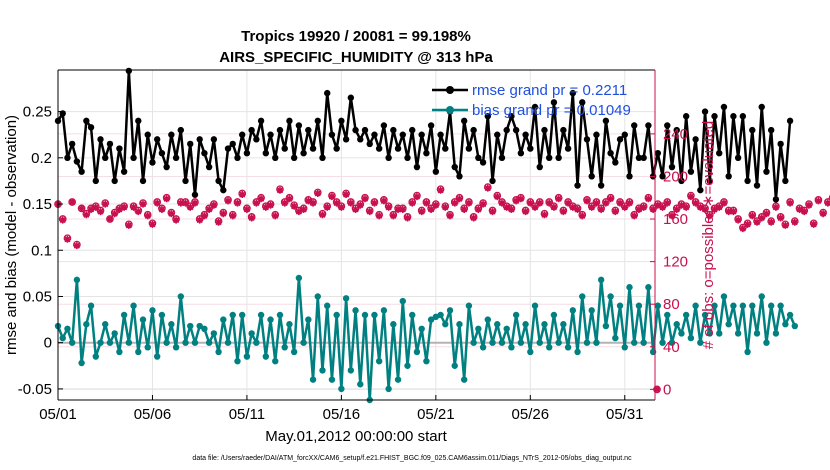 The height and width of the screenshot is (470, 830). I want to click on right-y-axis-label: # of obs: o=possible; ∗=evaluated, so click(708, 235).